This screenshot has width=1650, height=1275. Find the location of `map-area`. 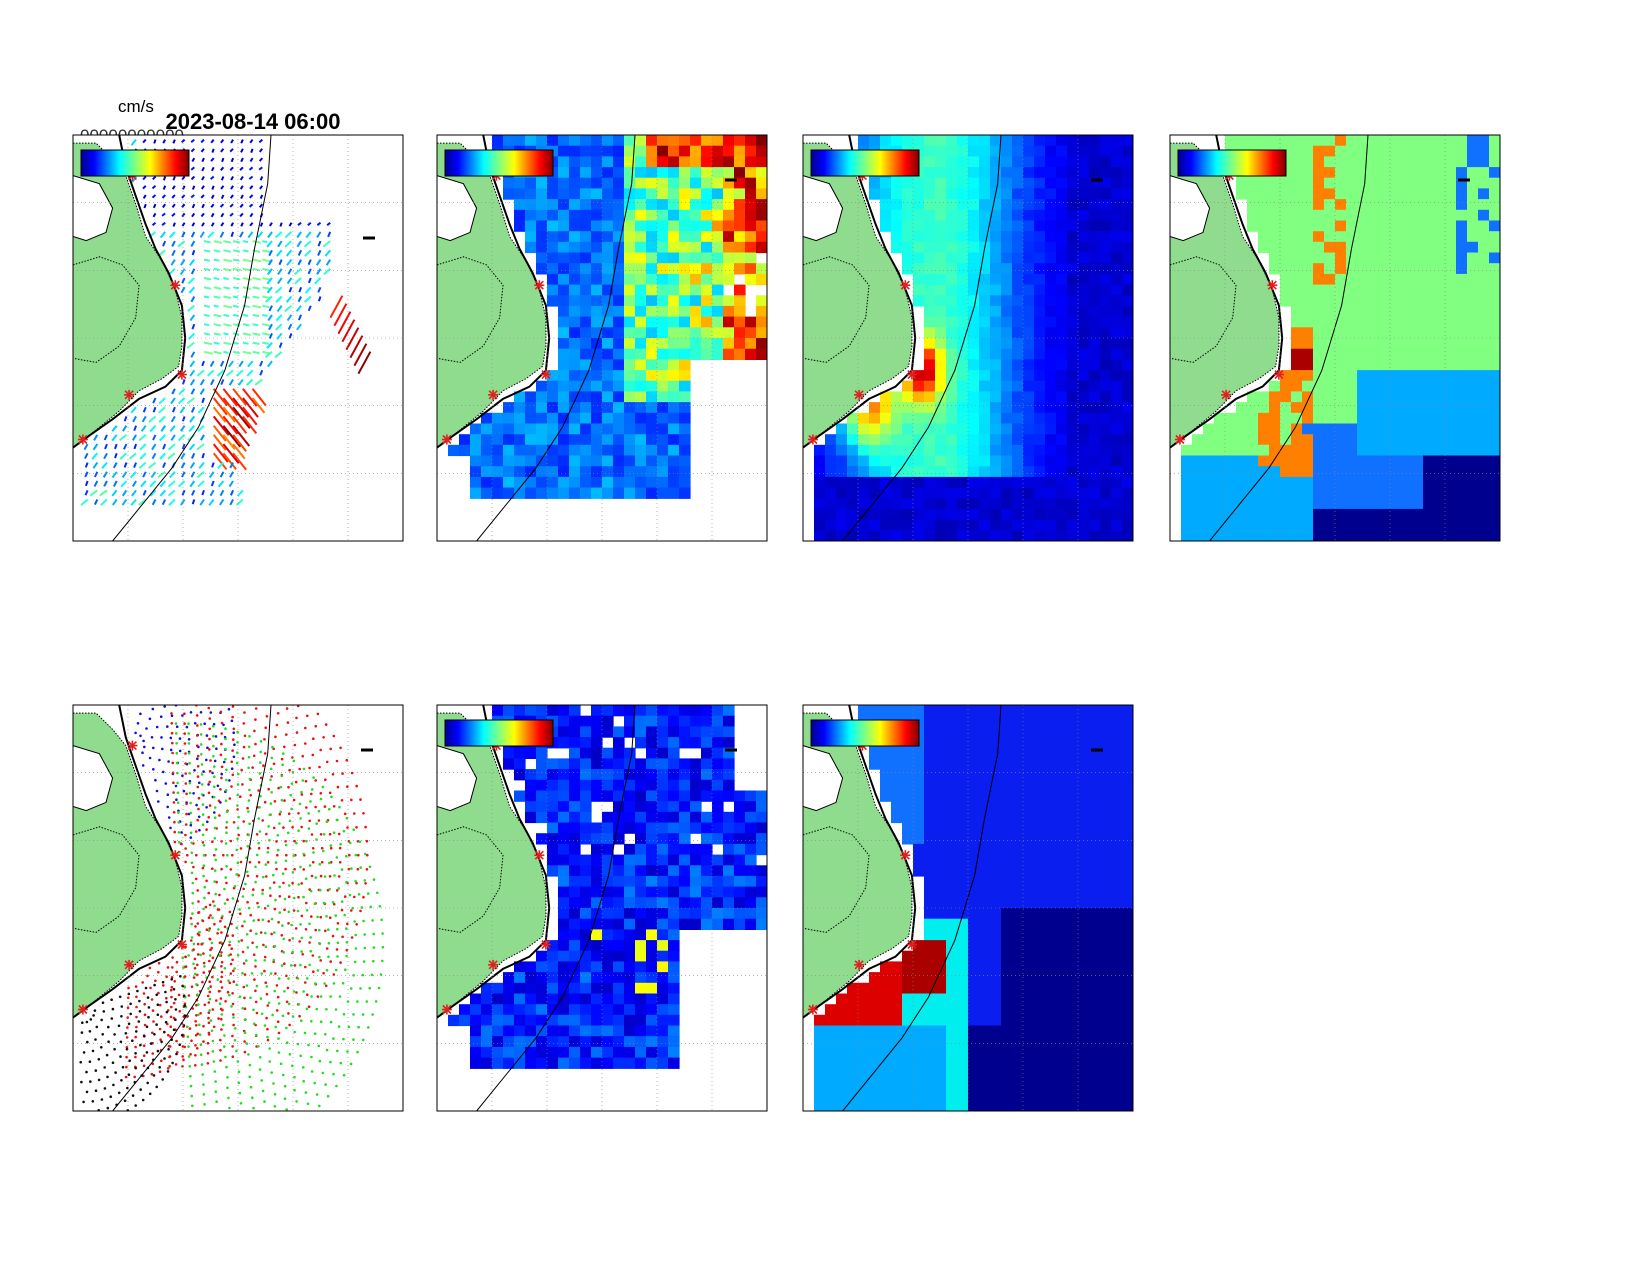

map-area is located at coordinates (602, 338).